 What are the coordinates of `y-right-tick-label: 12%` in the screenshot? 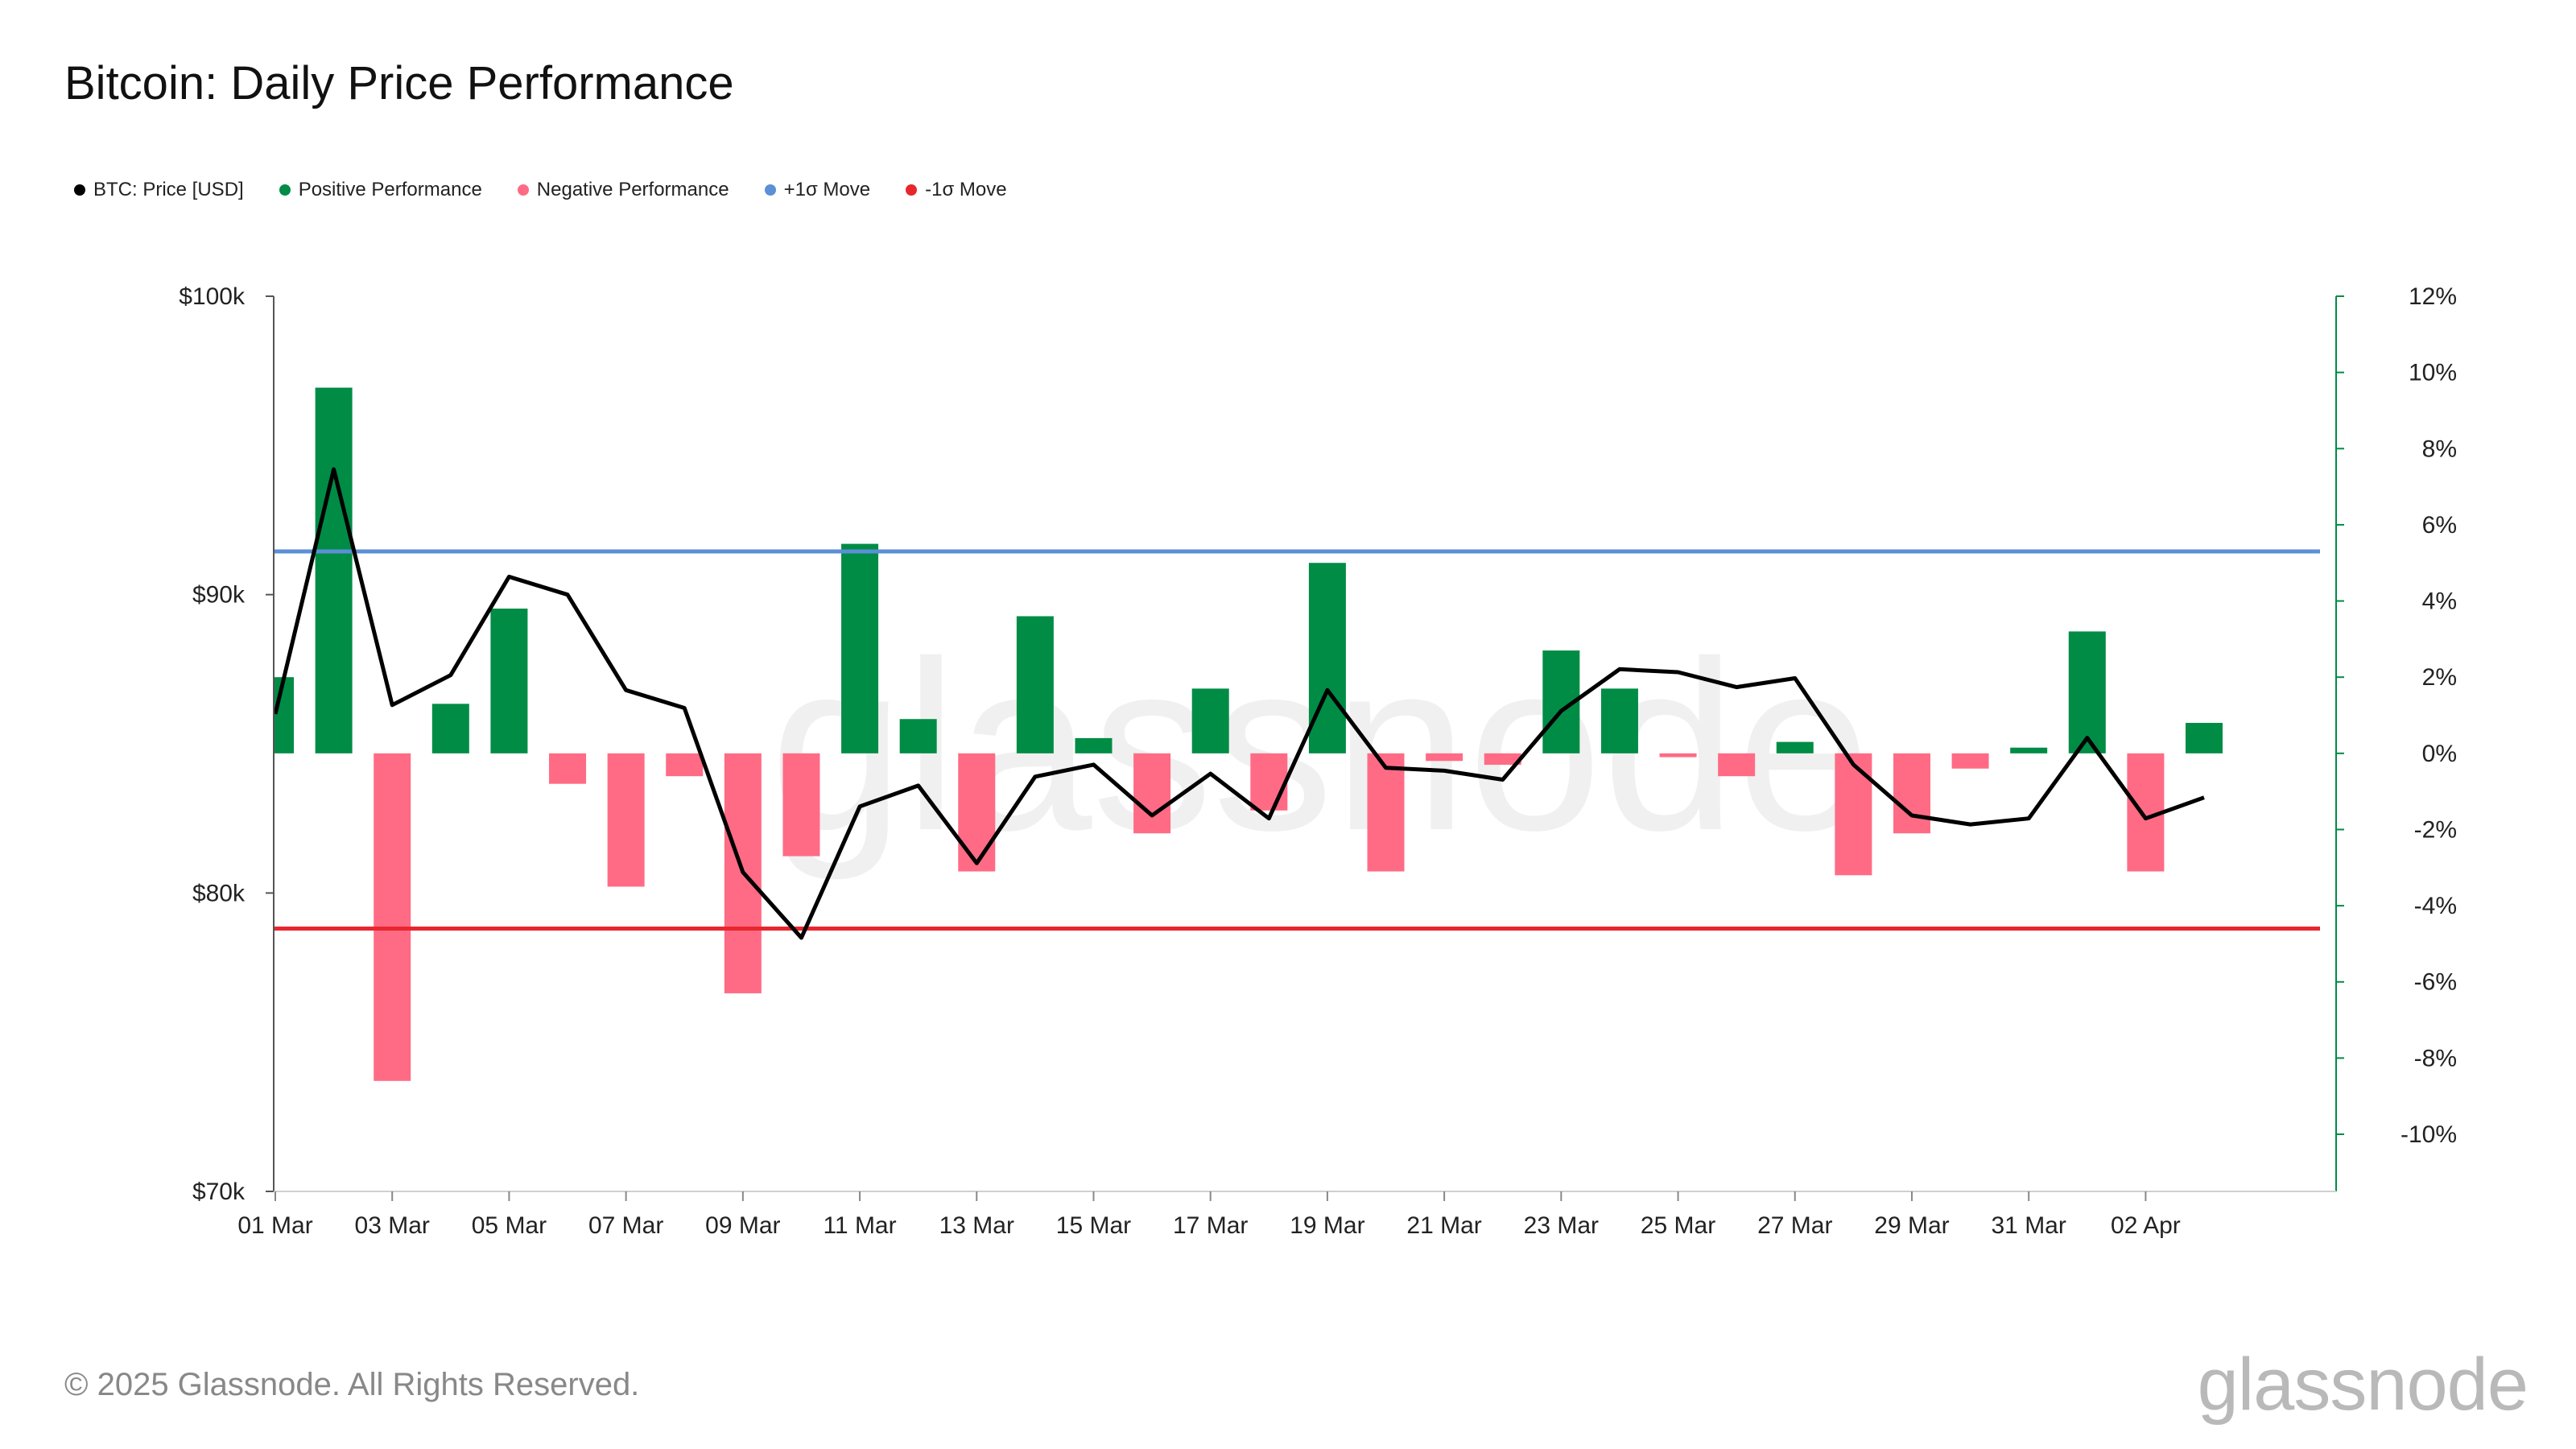 It's located at (2433, 296).